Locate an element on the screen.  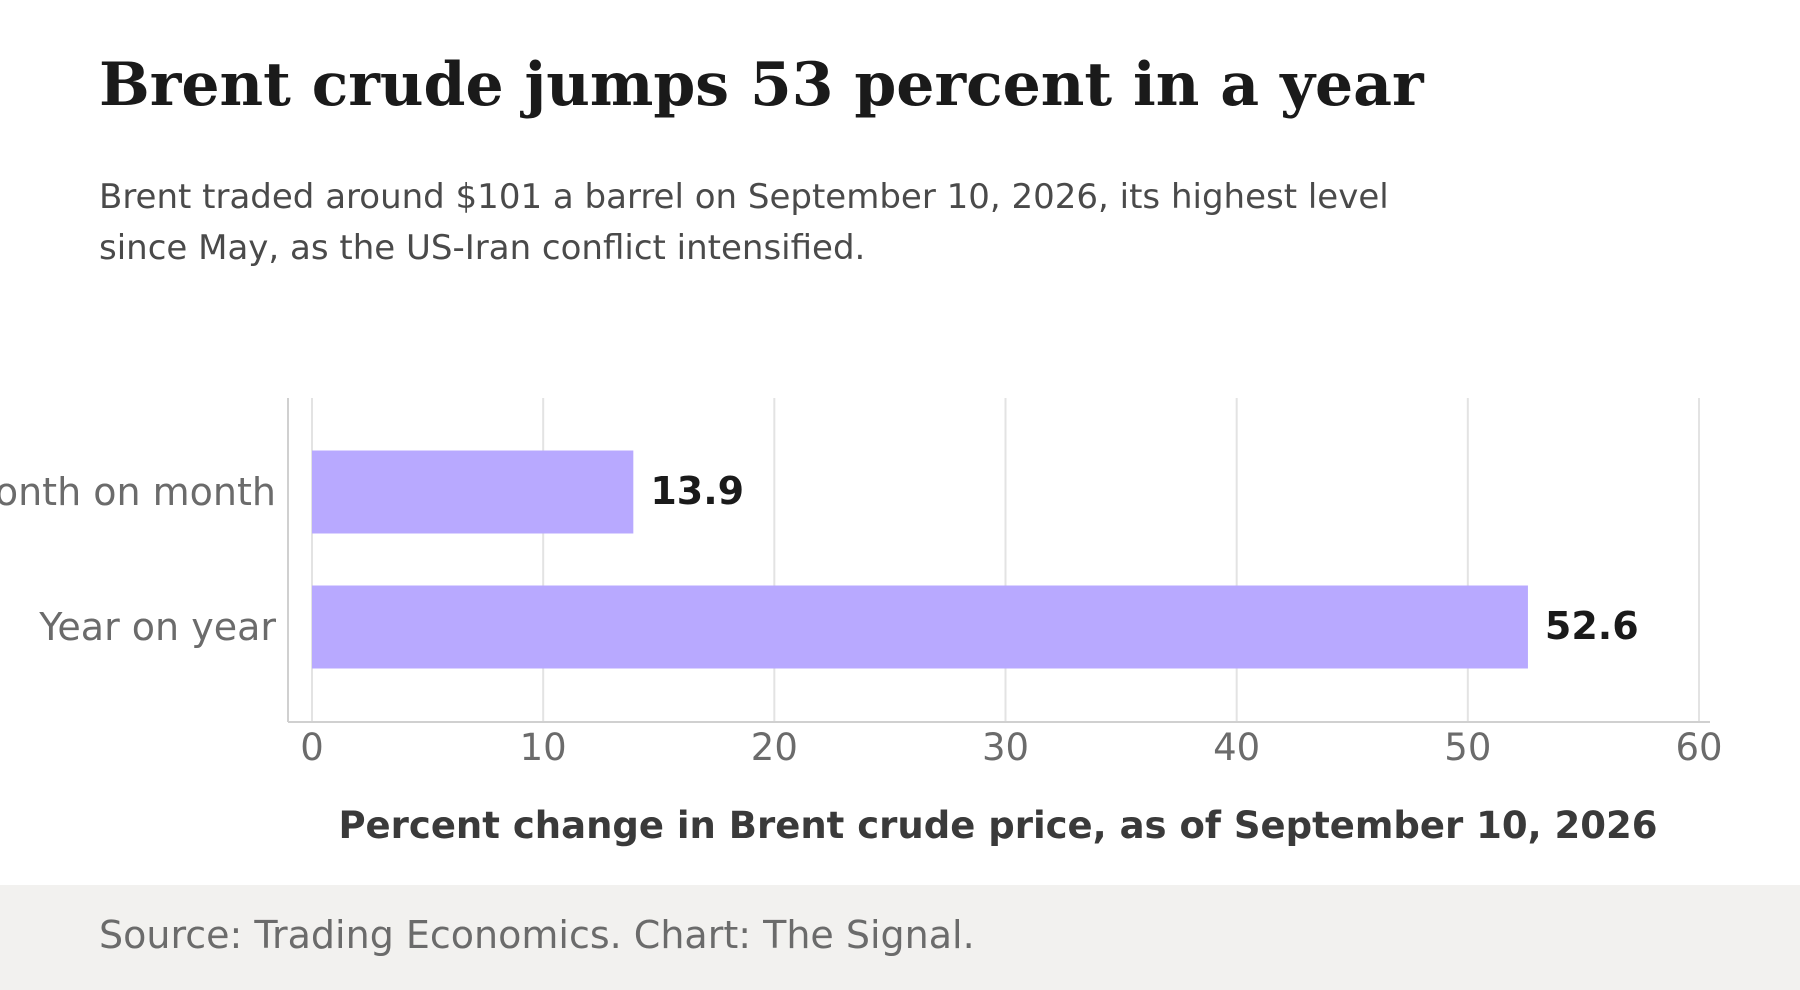
x-tick-label: 40 is located at coordinates (1236, 747).